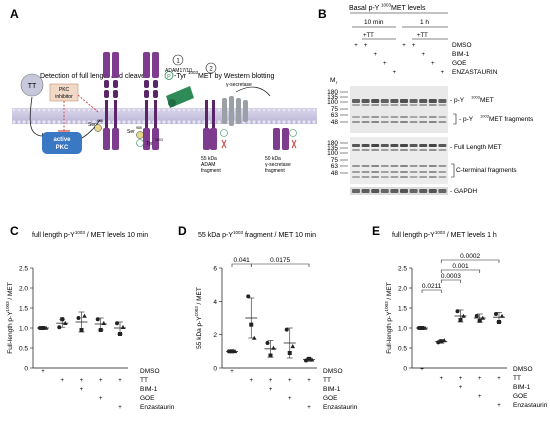 The height and width of the screenshot is (423, 550). Describe the element at coordinates (32, 86) in the screenshot. I see `tt-label: TT` at that location.